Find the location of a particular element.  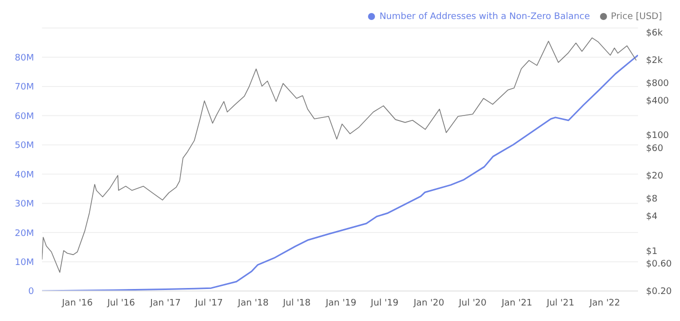

y-tick-label: 80M is located at coordinates (24, 58).